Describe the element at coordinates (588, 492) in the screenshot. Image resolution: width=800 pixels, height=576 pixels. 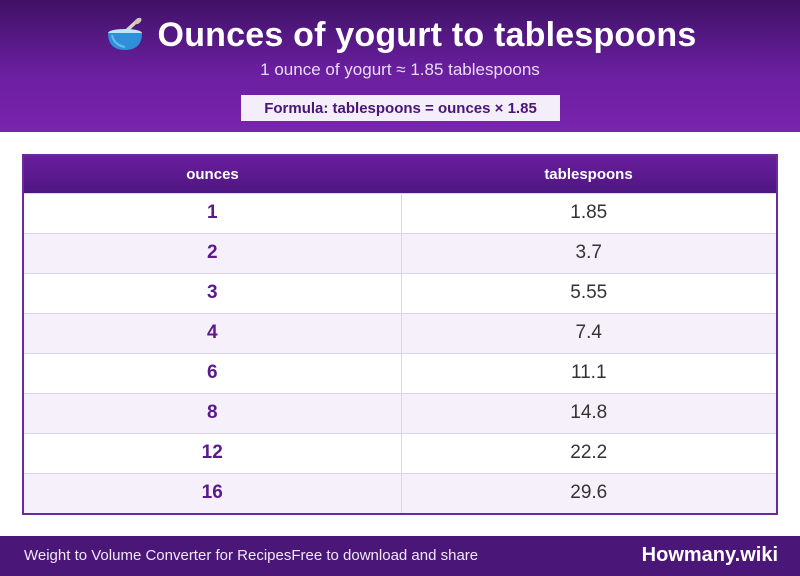
I see `tablespoons-cell: 29.6` at that location.